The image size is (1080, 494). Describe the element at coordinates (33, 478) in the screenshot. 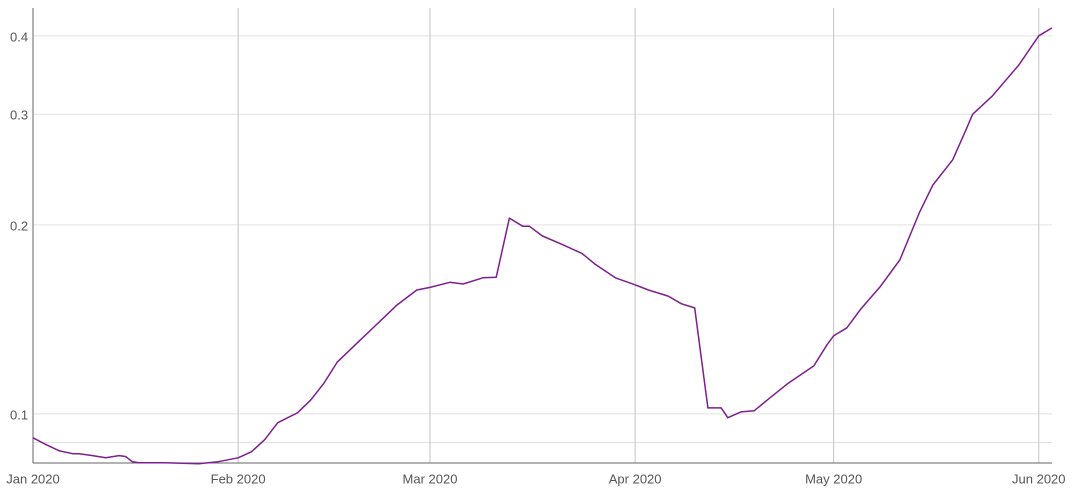

I see `x-tick-label: Jan 2020` at that location.